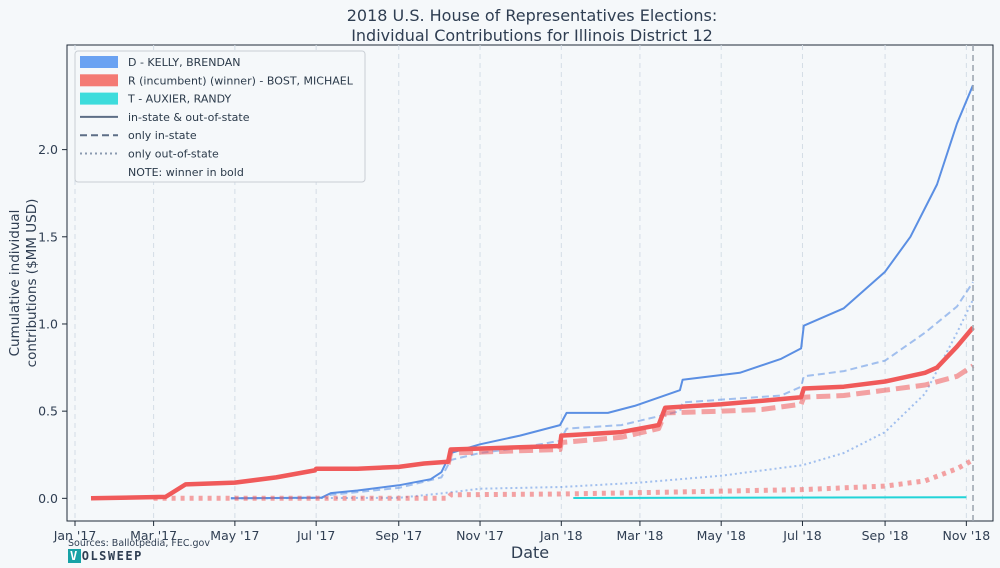 The width and height of the screenshot is (1000, 568). Describe the element at coordinates (48, 236) in the screenshot. I see `y-tick-label: 1.5` at that location.